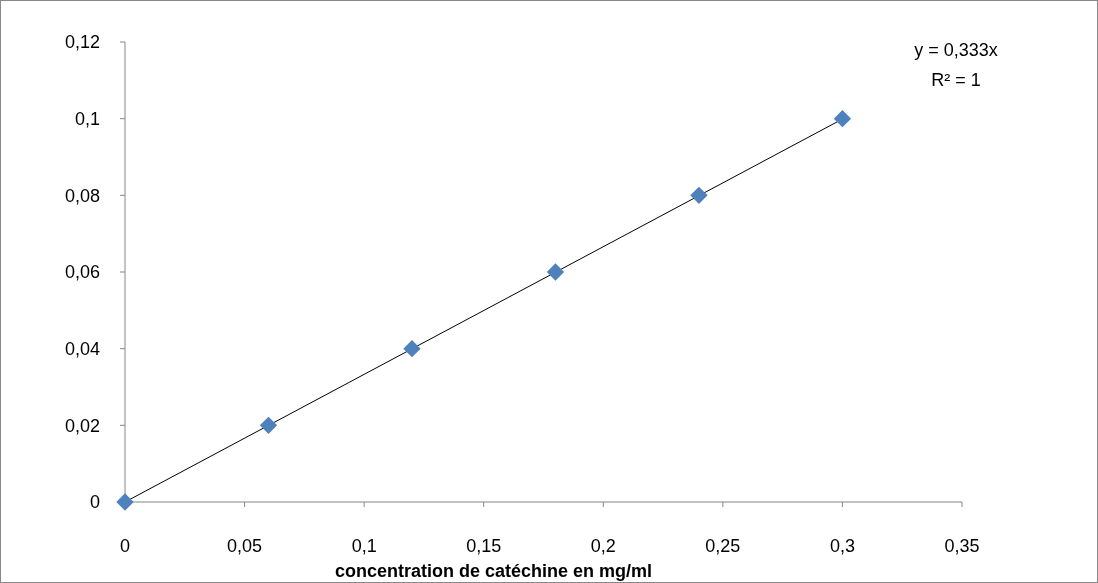 The width and height of the screenshot is (1098, 583). I want to click on x-tick-label: 0,25, so click(723, 546).